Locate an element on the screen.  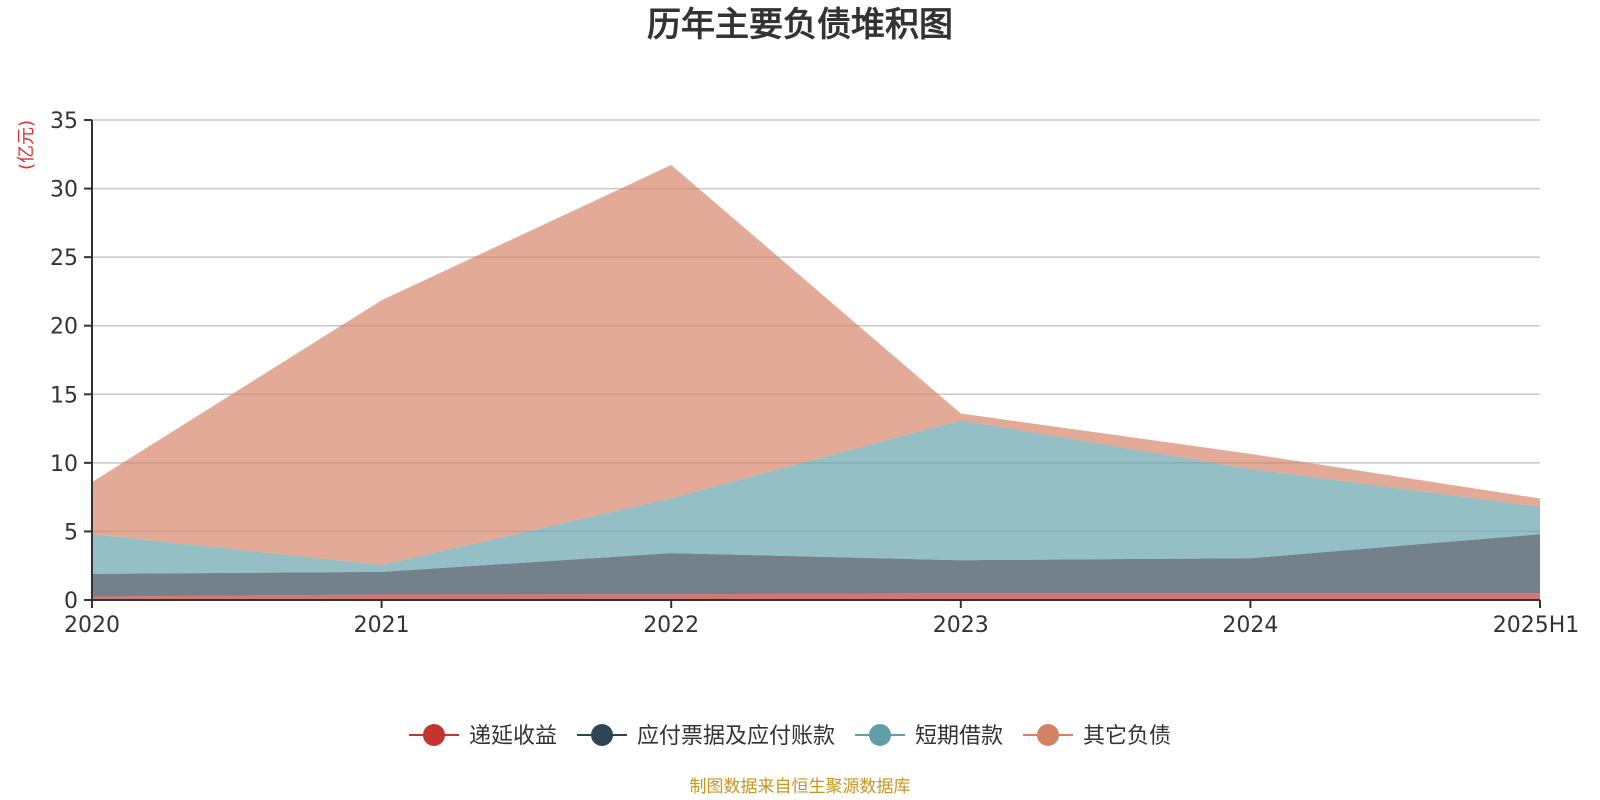
legend-item-2: 应付票据及应付账款 is located at coordinates (706, 736).